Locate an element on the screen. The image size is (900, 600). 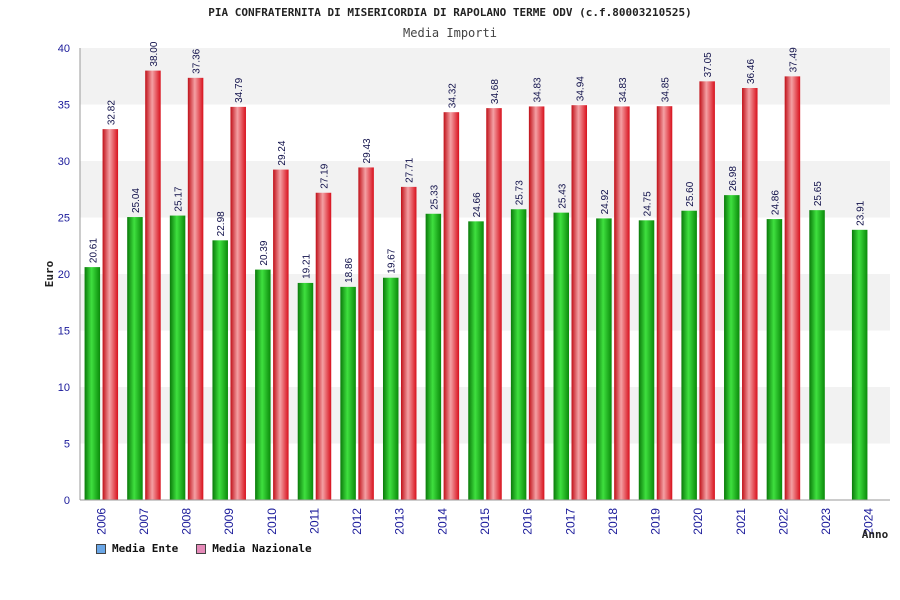
y-tick-label: 10 is located at coordinates (64, 388).